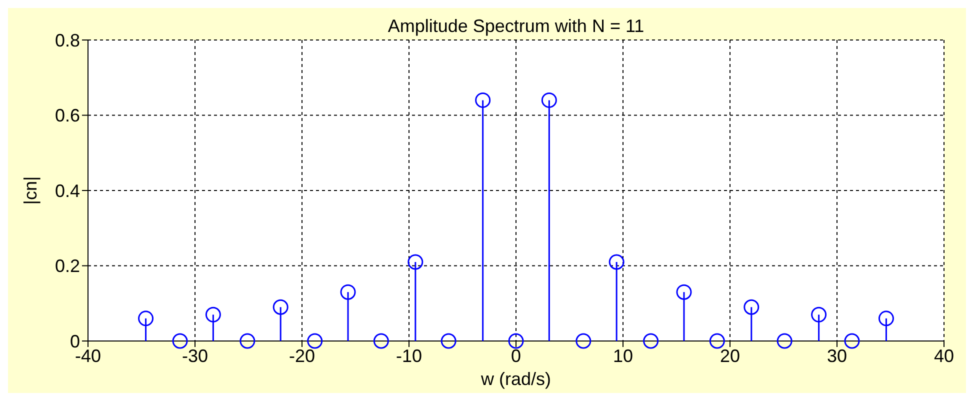 This screenshot has width=974, height=401. What do you see at coordinates (67, 190) in the screenshot?
I see `y-tick-label: 0.4` at bounding box center [67, 190].